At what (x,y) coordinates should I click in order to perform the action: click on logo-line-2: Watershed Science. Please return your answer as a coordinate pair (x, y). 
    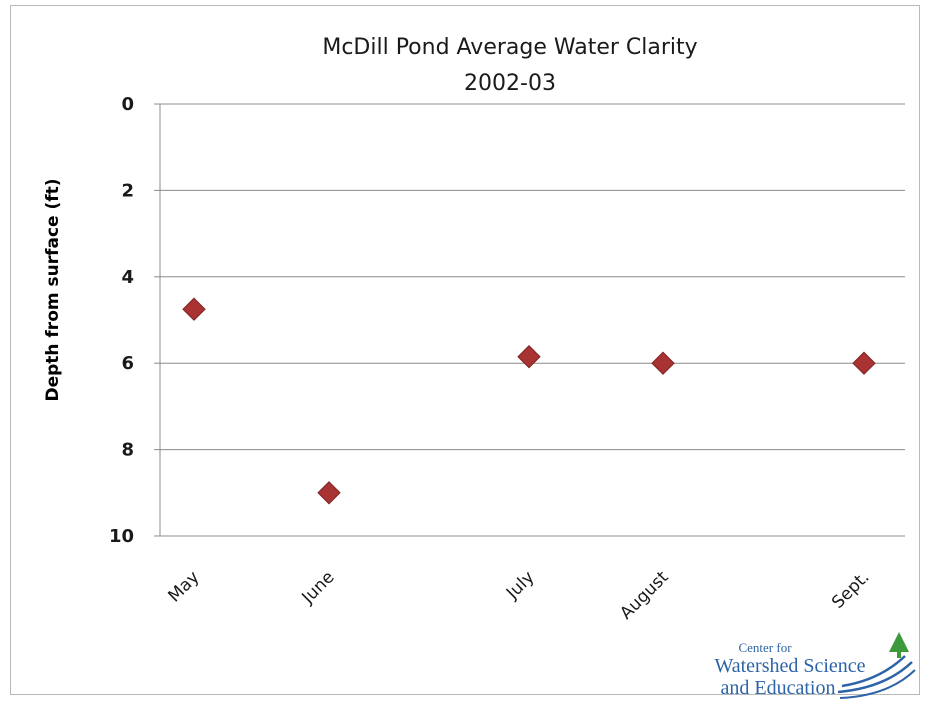
    Looking at the image, I should click on (789, 666).